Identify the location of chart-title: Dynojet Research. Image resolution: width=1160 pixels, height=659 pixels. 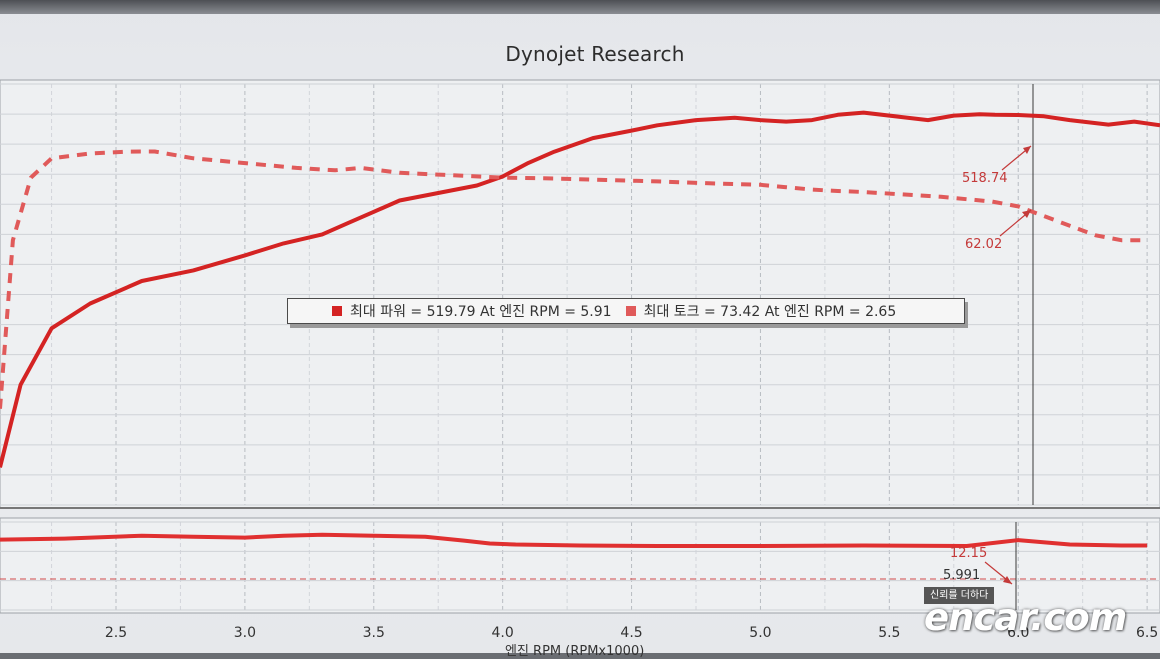
(595, 54).